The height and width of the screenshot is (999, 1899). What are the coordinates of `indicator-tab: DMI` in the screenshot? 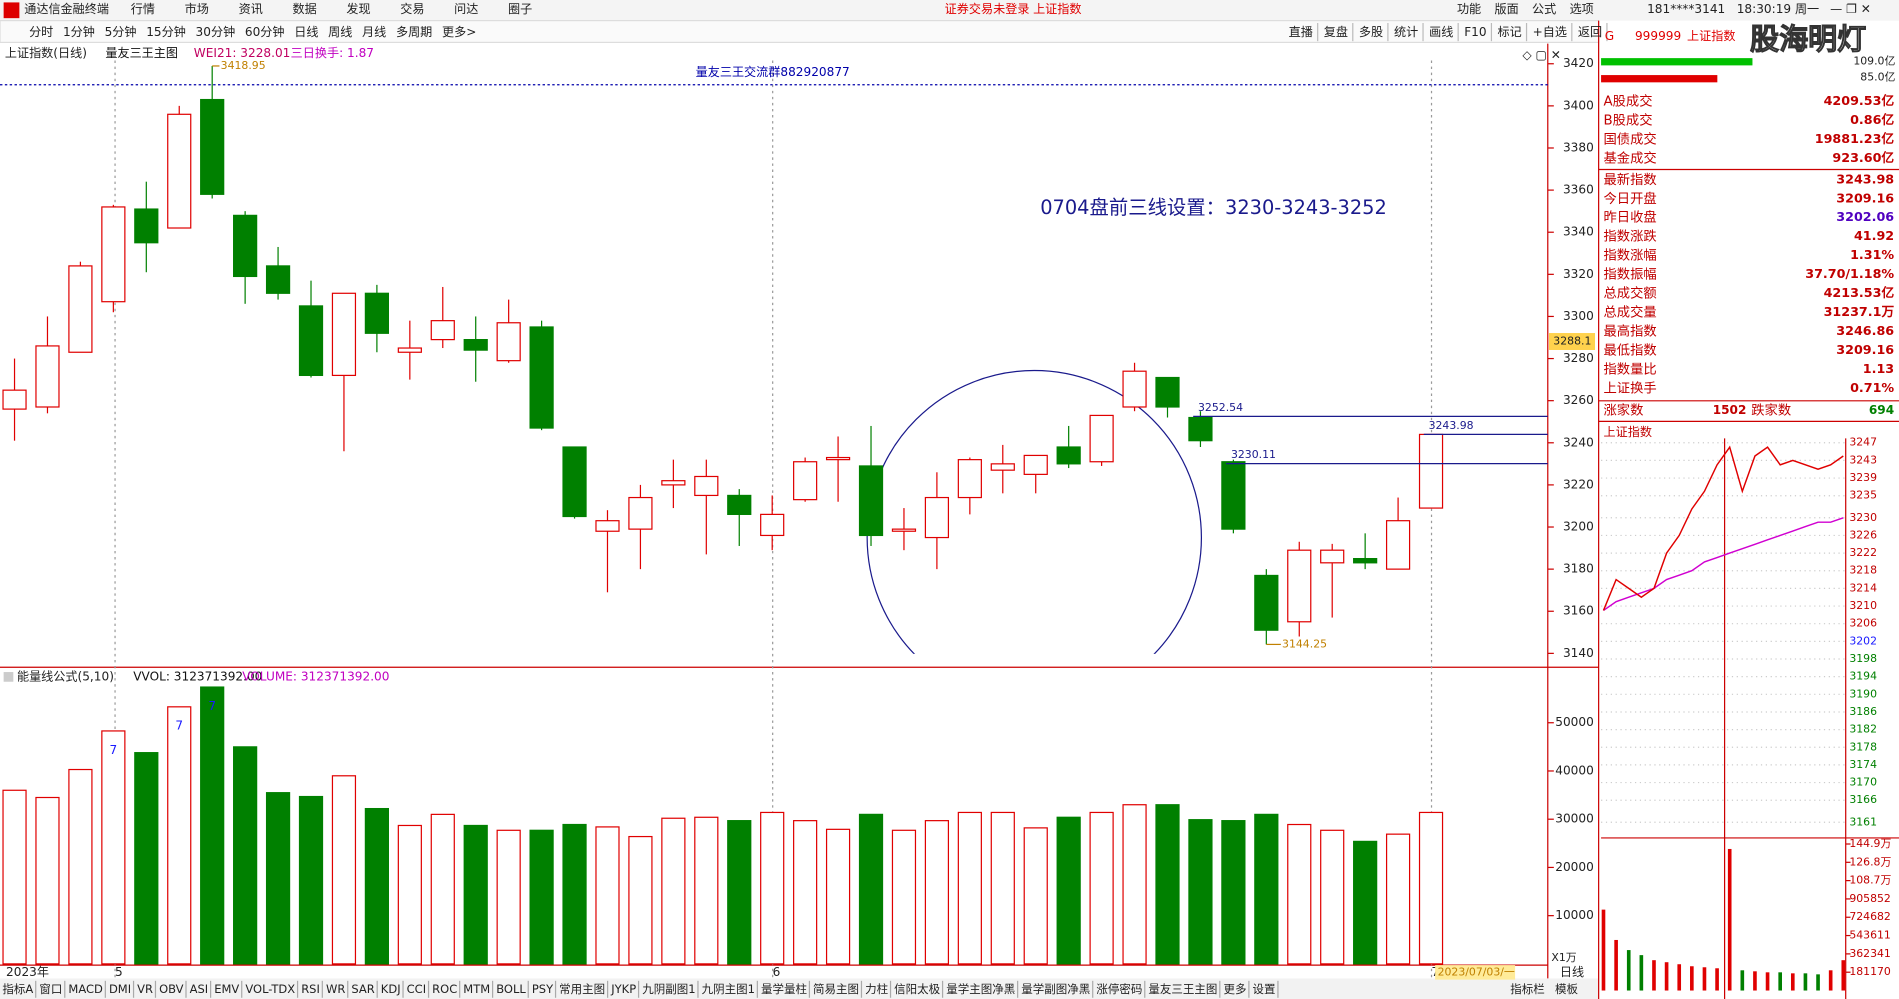 It's located at (120, 989).